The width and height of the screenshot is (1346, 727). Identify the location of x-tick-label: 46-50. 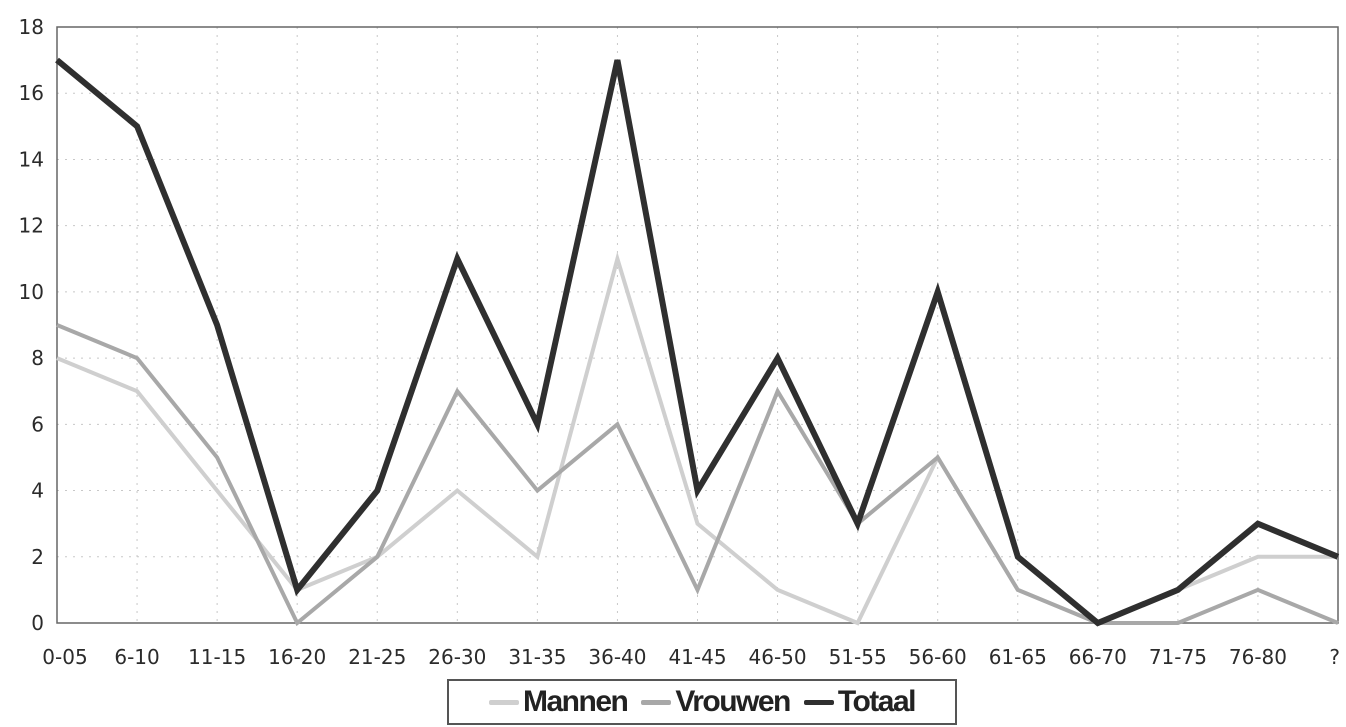
(778, 657).